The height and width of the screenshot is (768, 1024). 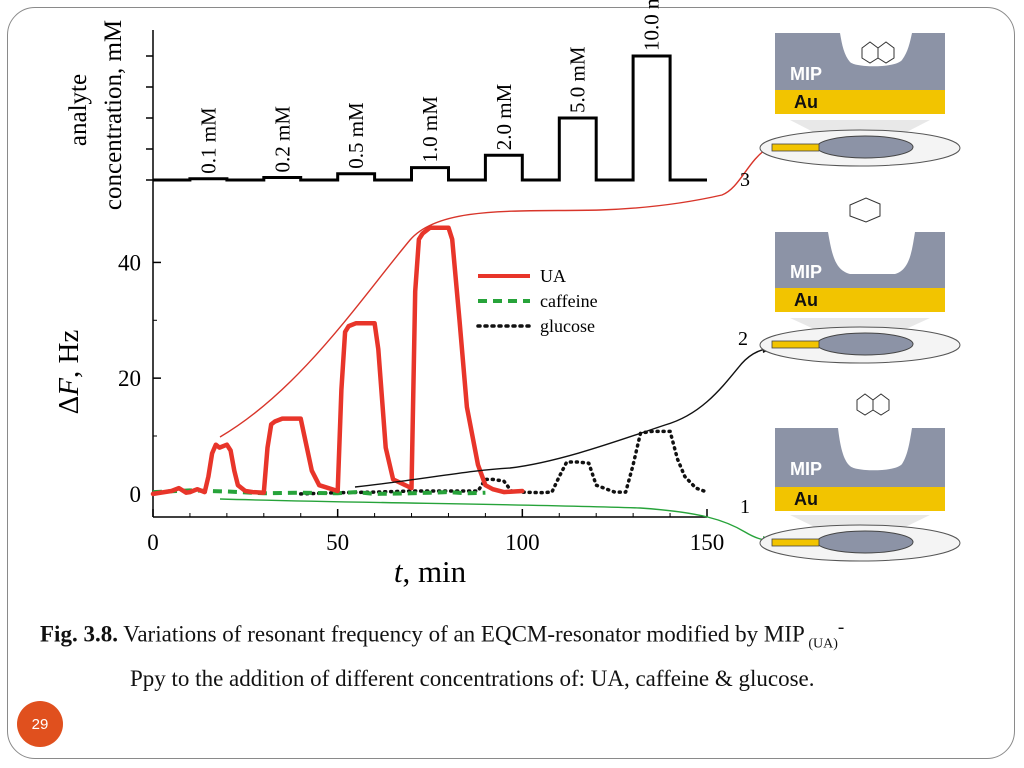 What do you see at coordinates (399, 571) in the screenshot?
I see `x-label-italic: t` at bounding box center [399, 571].